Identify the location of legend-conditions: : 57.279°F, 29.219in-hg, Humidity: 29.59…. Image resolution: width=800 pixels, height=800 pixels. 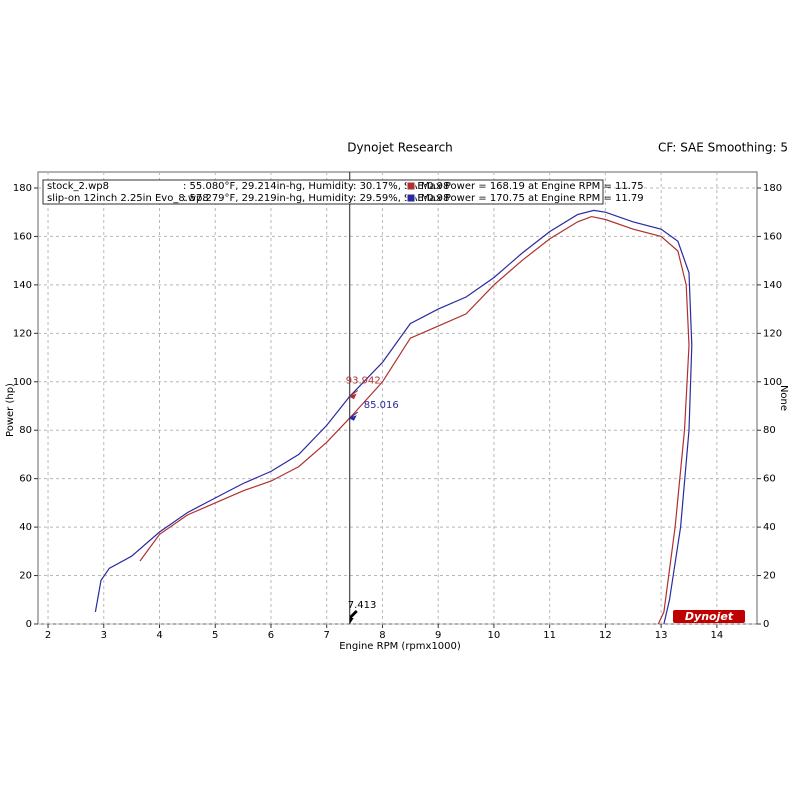
(316, 198).